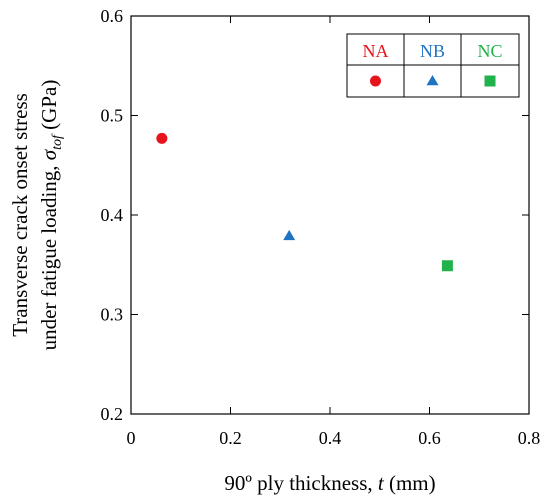 Image resolution: width=550 pixels, height=502 pixels. What do you see at coordinates (330, 438) in the screenshot?
I see `x-tick-label: 0.4` at bounding box center [330, 438].